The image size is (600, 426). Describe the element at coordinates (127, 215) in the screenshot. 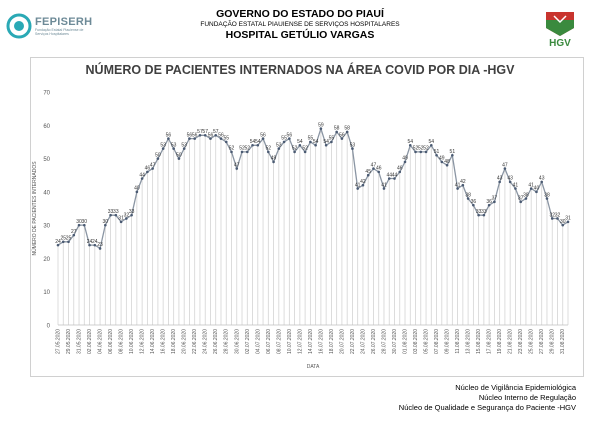

I see `data-label: 32` at that location.